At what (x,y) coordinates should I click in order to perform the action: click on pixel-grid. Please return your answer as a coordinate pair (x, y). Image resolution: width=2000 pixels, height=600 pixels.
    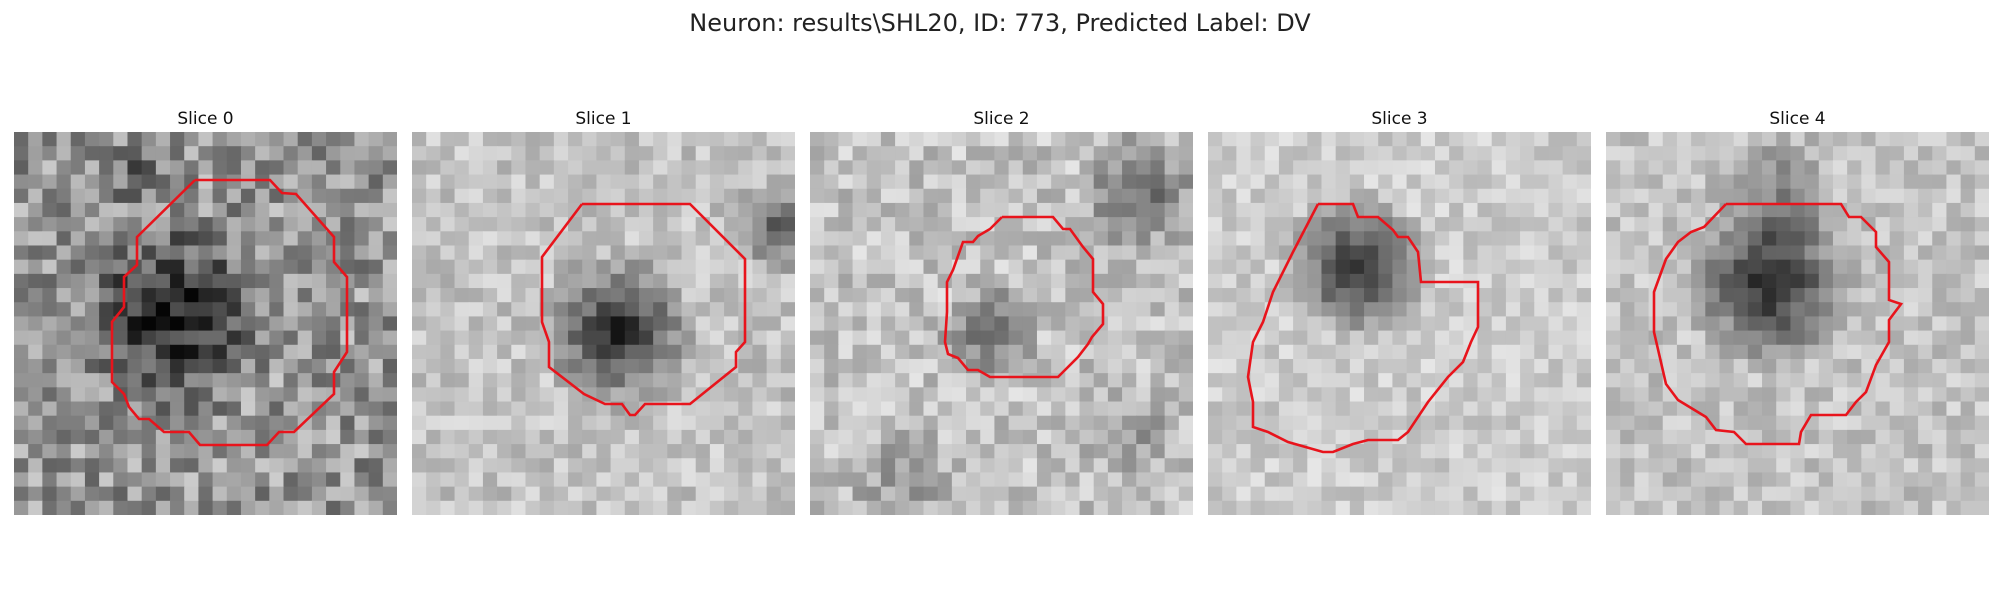
    Looking at the image, I should click on (603, 323).